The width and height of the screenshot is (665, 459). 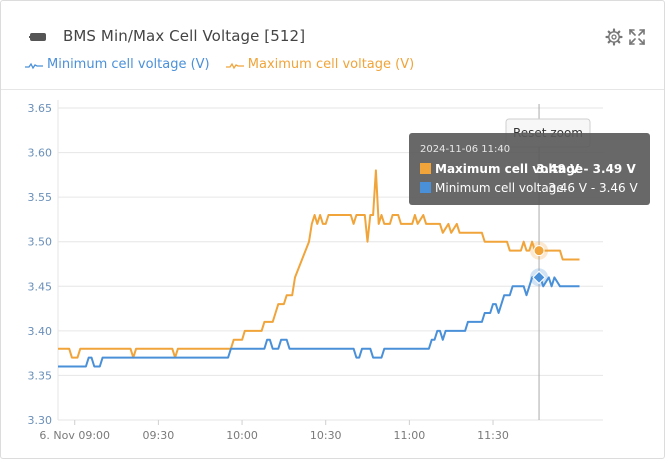 I want to click on x-axis: 6. Nov 09:00 09:30 10:00 10:30 11:00 11:30, so click(x=274, y=431).